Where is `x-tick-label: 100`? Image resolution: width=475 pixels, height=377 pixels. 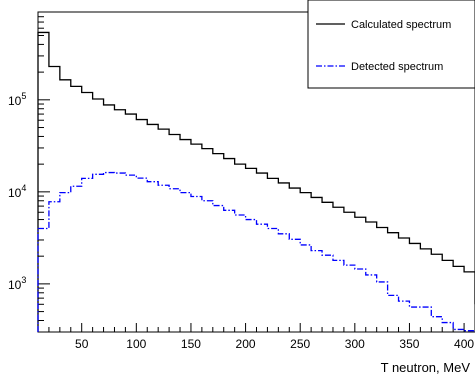 x-tick-label: 100 is located at coordinates (136, 344).